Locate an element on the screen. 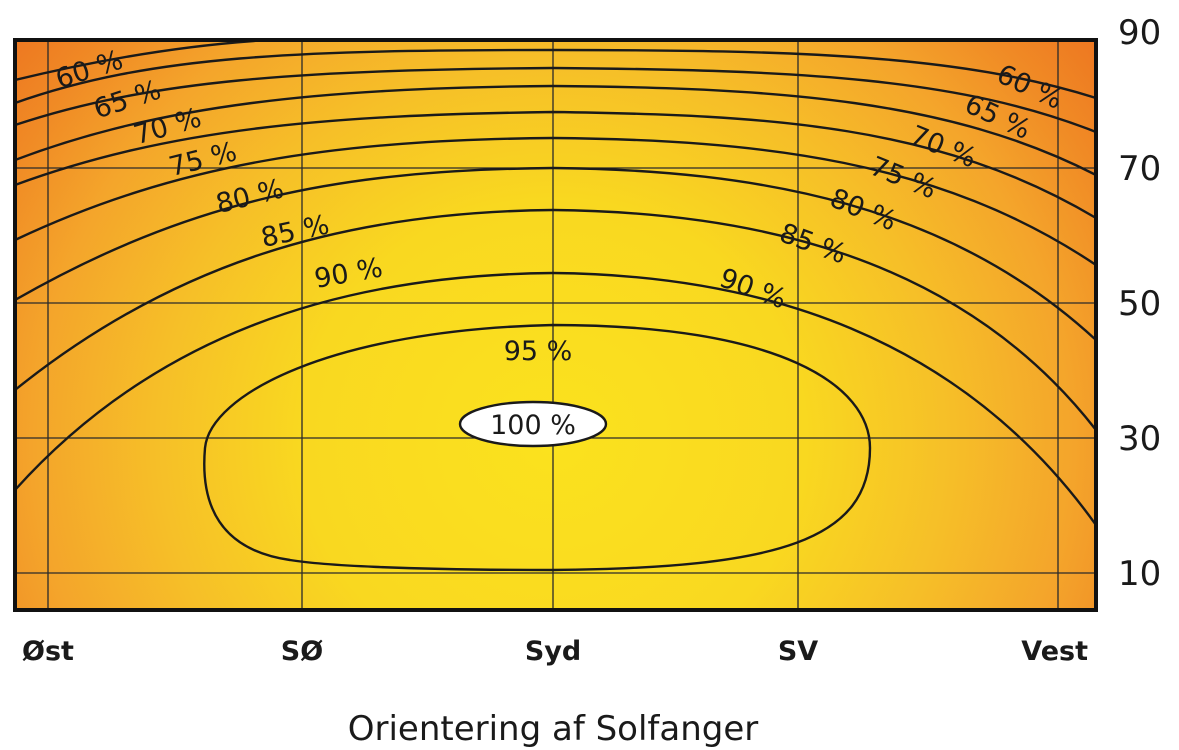  x-tick-label: Syd is located at coordinates (553, 651).